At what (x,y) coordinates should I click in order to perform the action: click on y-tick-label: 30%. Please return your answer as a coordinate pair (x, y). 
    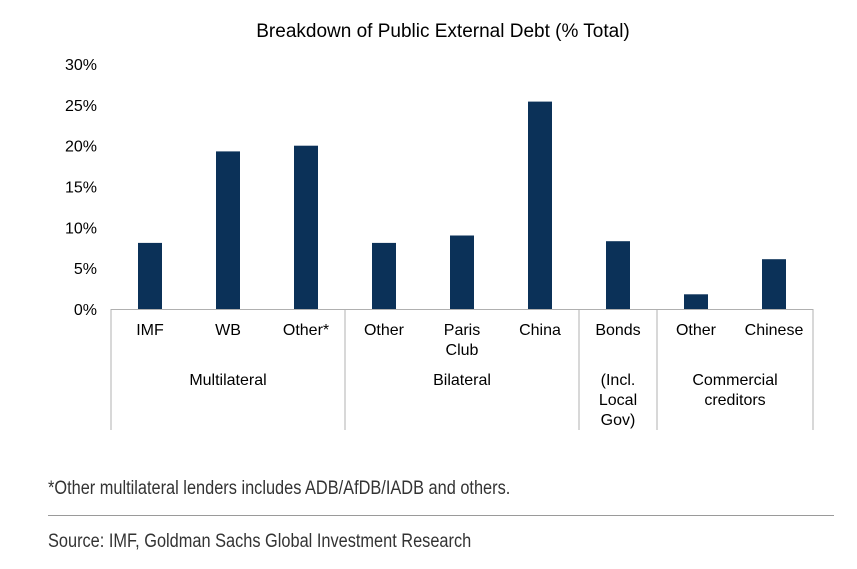
    Looking at the image, I should click on (81, 65).